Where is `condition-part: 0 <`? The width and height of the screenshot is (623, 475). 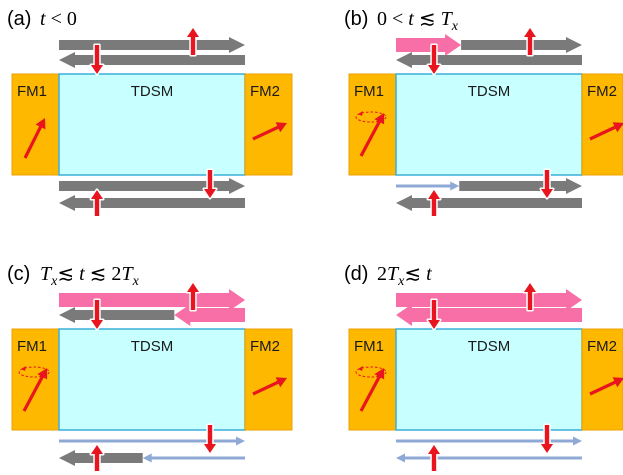 condition-part: 0 < is located at coordinates (392, 19).